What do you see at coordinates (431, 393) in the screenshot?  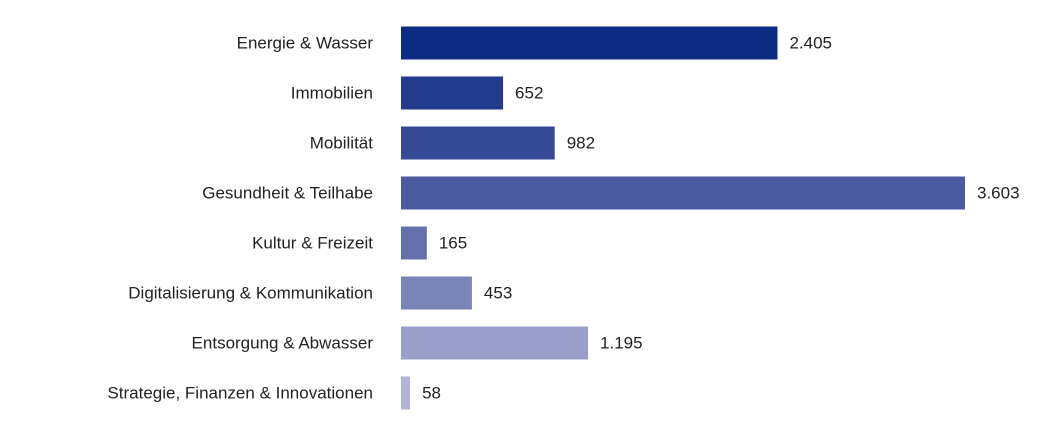 I see `value-label: 58` at bounding box center [431, 393].